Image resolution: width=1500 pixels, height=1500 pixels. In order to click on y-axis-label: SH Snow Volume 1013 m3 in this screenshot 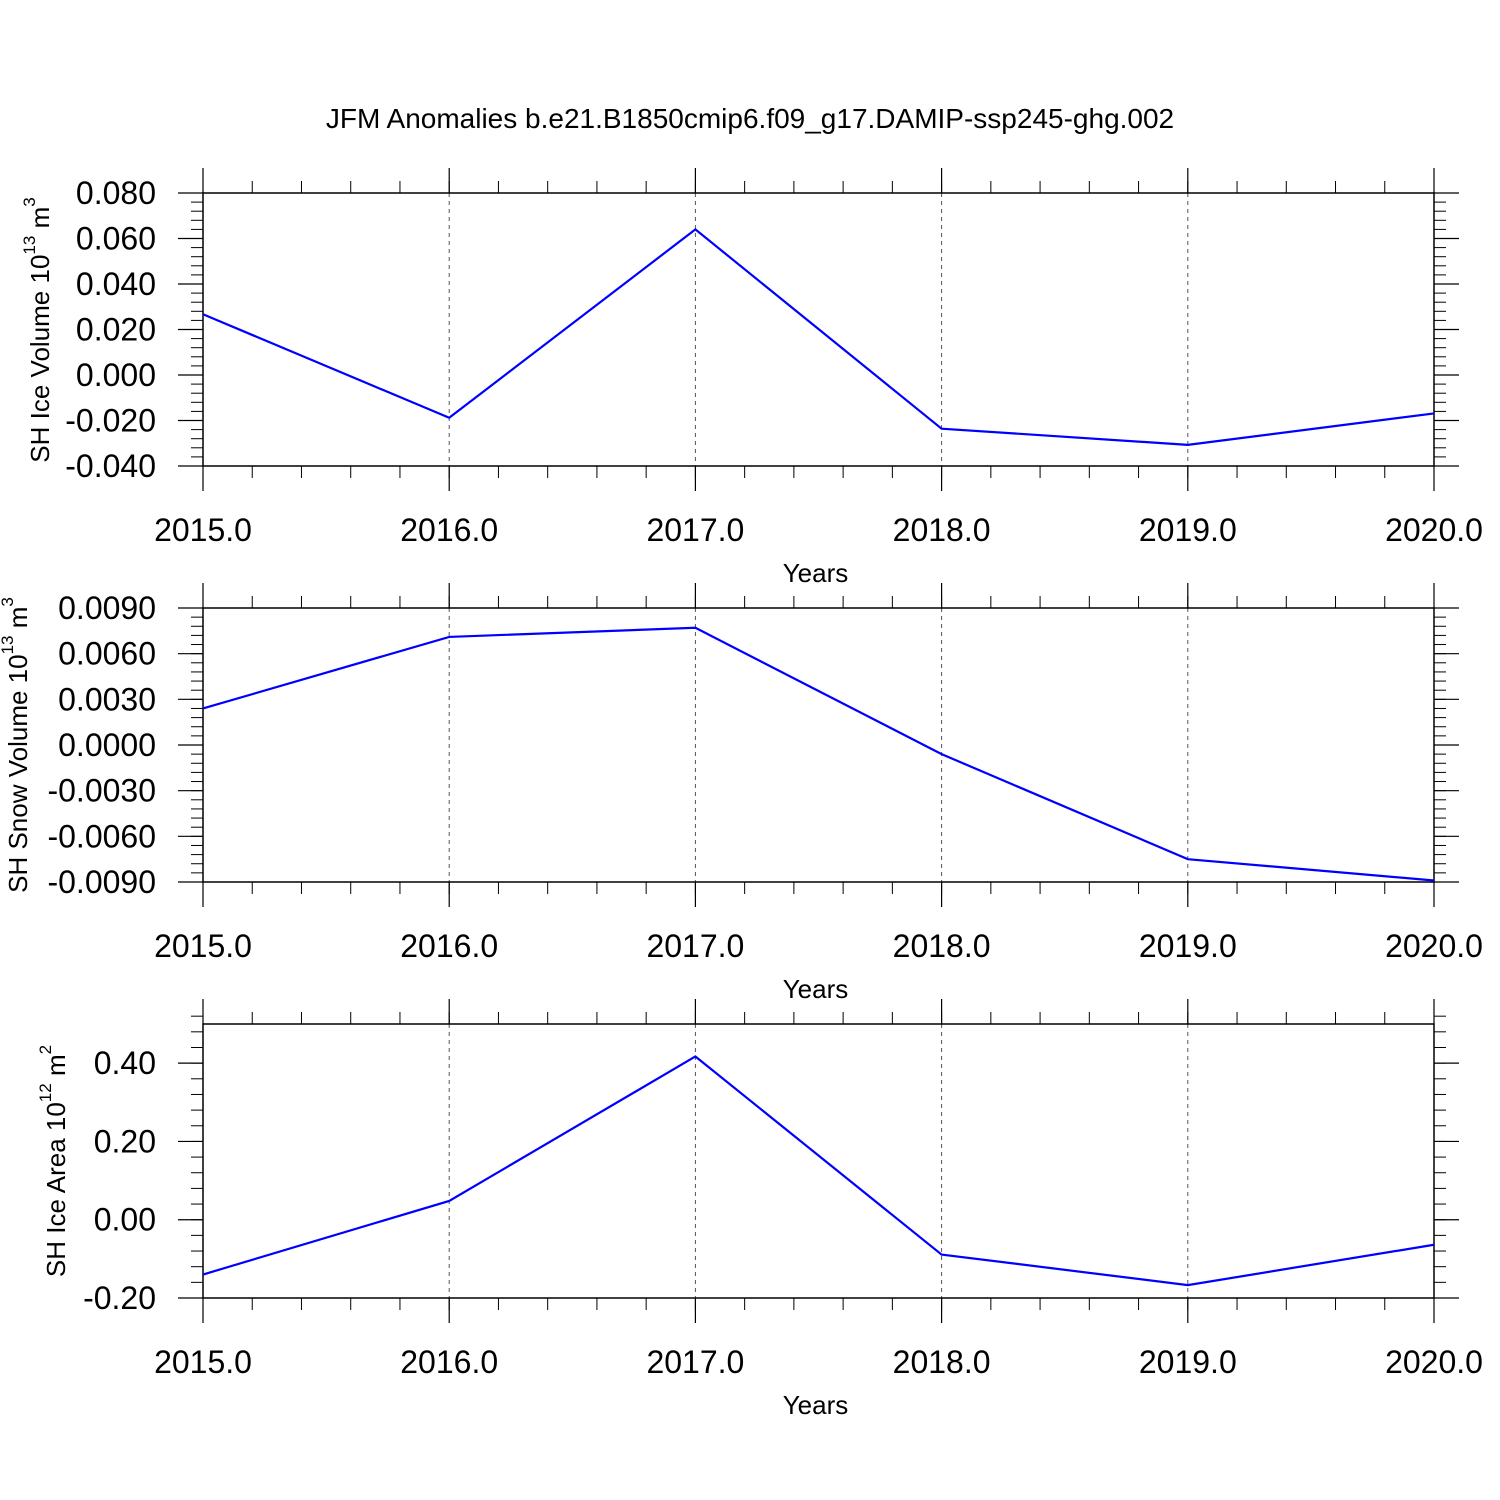, I will do `click(16, 745)`.